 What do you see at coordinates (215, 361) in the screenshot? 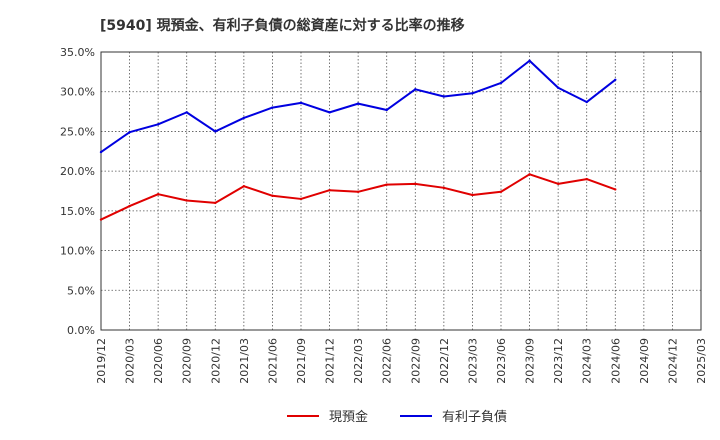
I see `x-tick-label: 2020/12` at bounding box center [215, 361].